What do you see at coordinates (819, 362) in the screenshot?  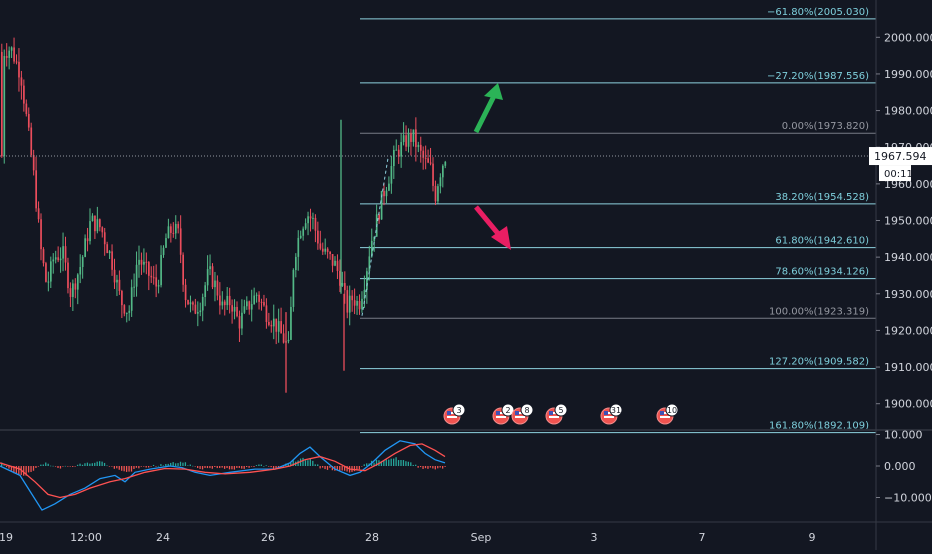 I see `fib-label: 127.20%(1909.582)` at bounding box center [819, 362].